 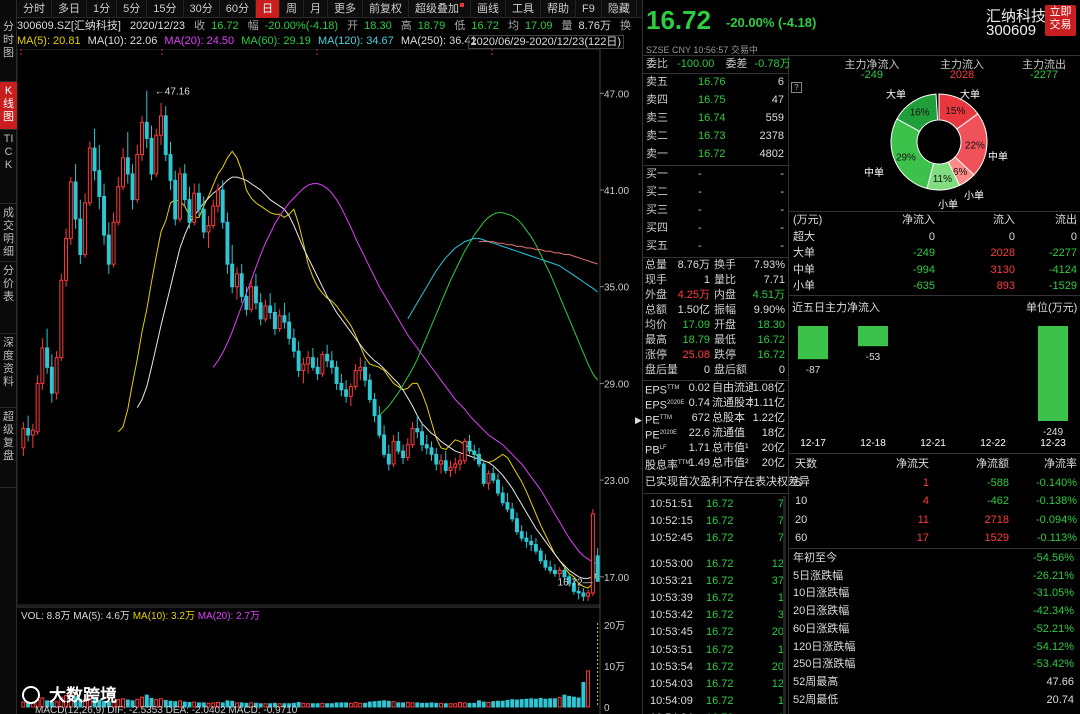 What do you see at coordinates (715, 246) in the screenshot?
I see `bid-row: 买五 - -` at bounding box center [715, 246].